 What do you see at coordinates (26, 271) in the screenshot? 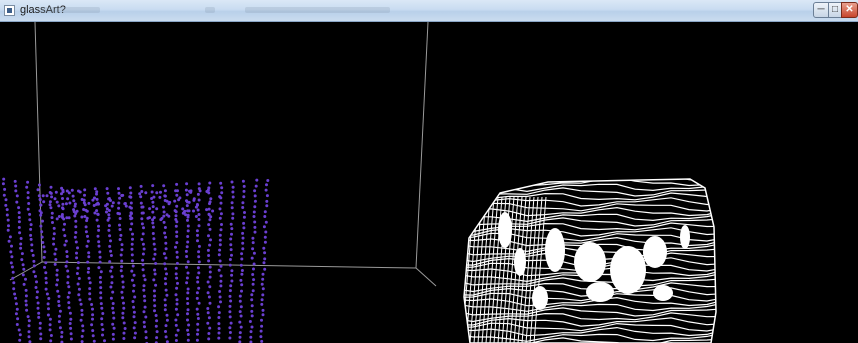
I see `axis-line` at bounding box center [26, 271].